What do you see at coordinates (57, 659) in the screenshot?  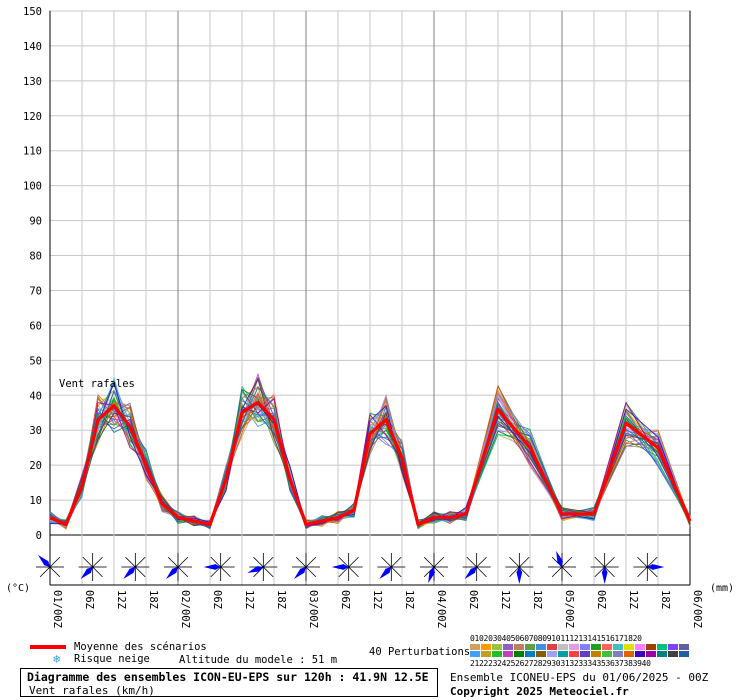 I see `snowflake-icon: ❄` at bounding box center [57, 659].